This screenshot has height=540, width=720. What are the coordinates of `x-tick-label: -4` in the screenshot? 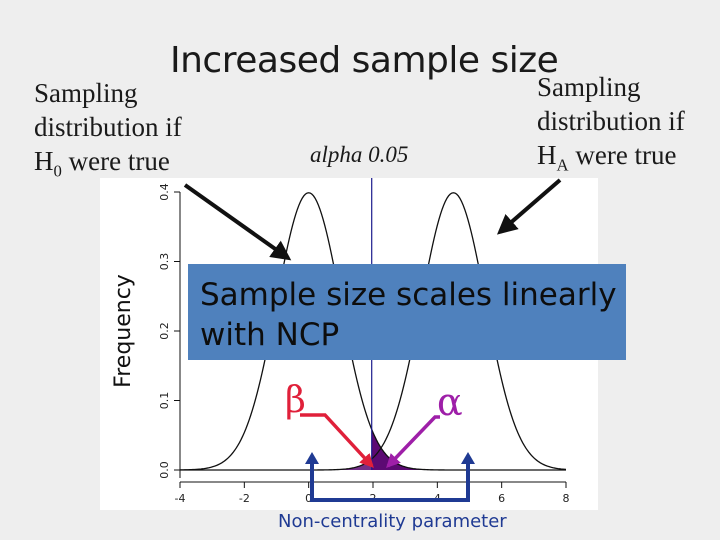 It's located at (180, 498).